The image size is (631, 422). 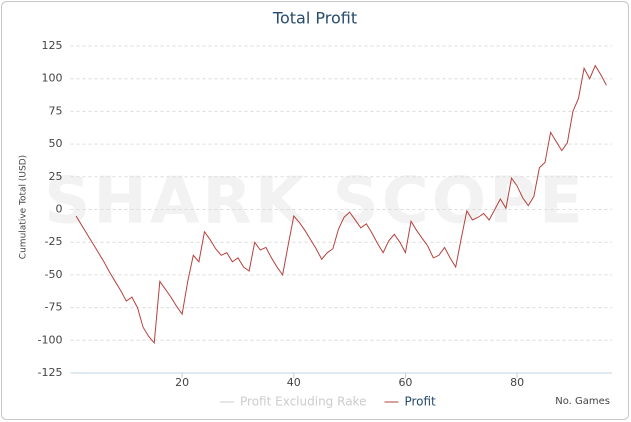 What do you see at coordinates (24, 207) in the screenshot?
I see `y-axis-label: Cumulative Total (USD)` at bounding box center [24, 207].